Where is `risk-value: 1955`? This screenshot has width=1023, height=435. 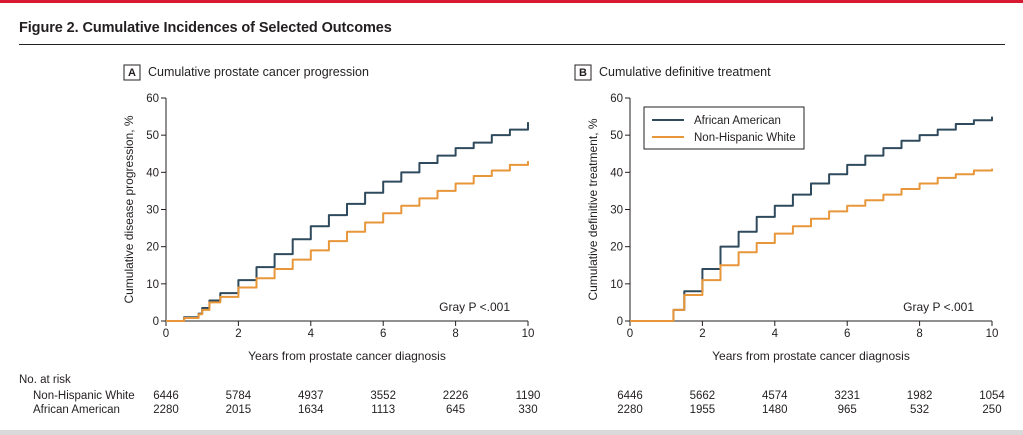
risk-value: 1955 is located at coordinates (702, 410).